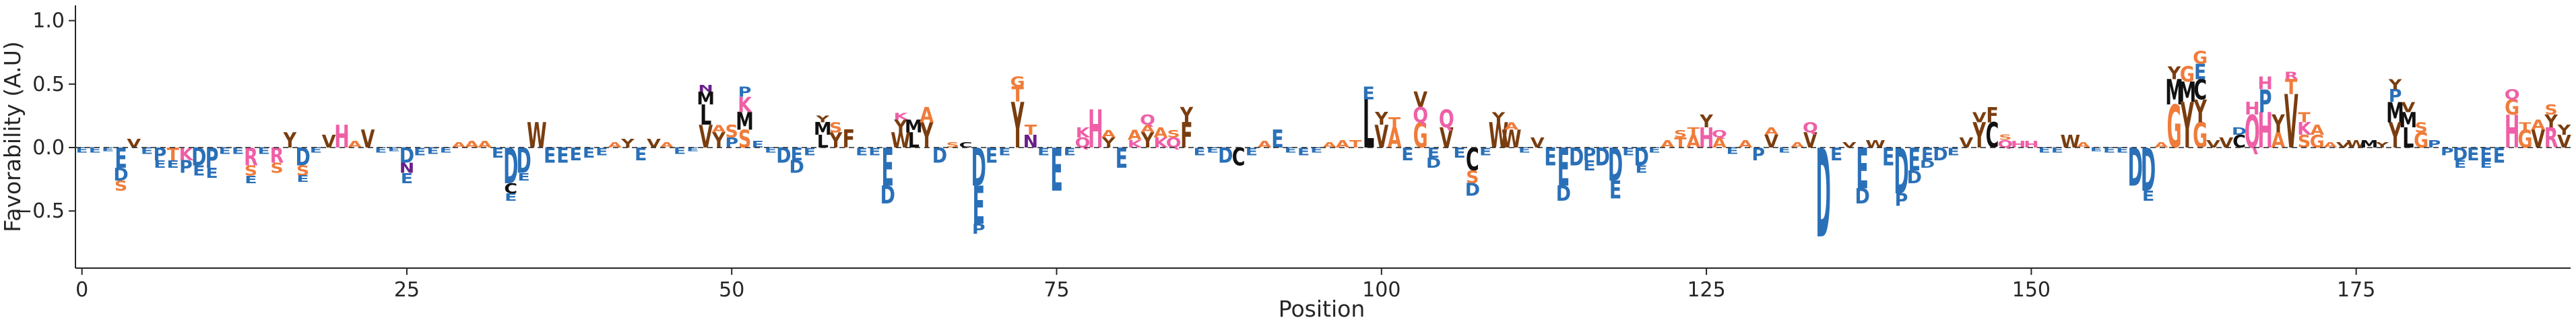  Describe the element at coordinates (1381, 290) in the screenshot. I see `x-tick-label: 100` at that location.